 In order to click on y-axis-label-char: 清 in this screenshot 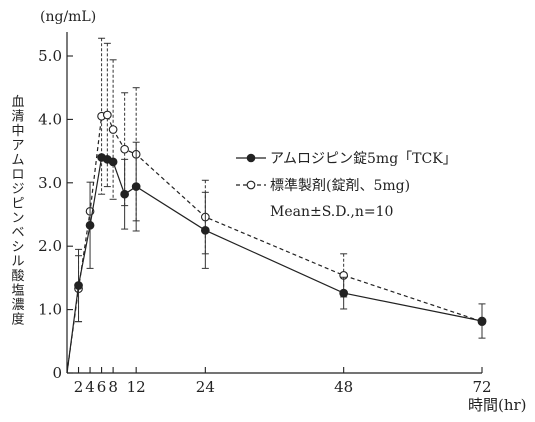, I will do `click(17, 117)`.